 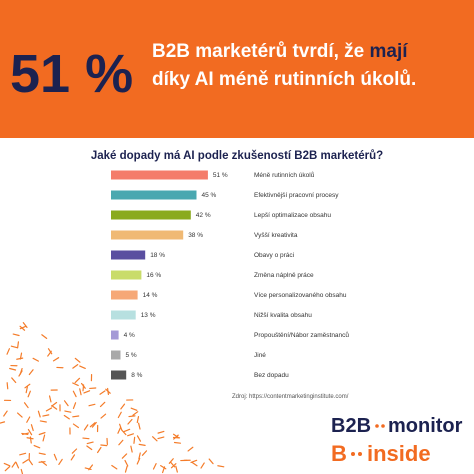 What do you see at coordinates (136, 375) in the screenshot?
I see `value-label: 8 %` at bounding box center [136, 375].